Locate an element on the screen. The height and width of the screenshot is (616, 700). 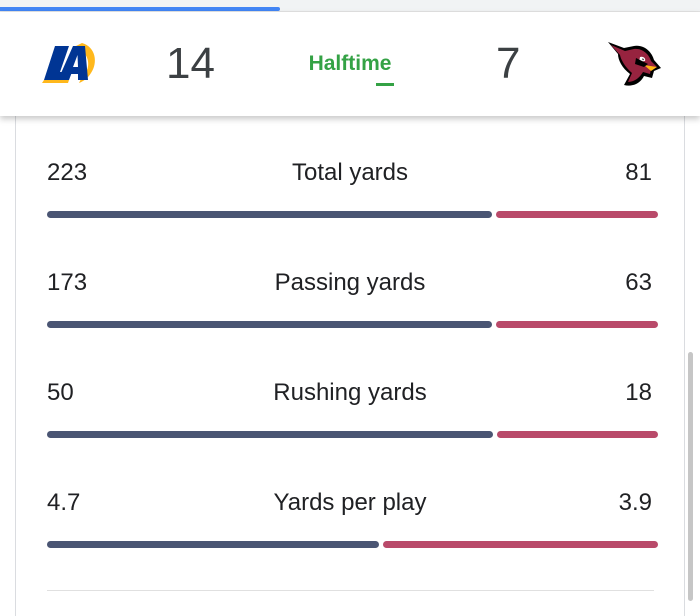
away-stat-value: 3.9 is located at coordinates (635, 502).